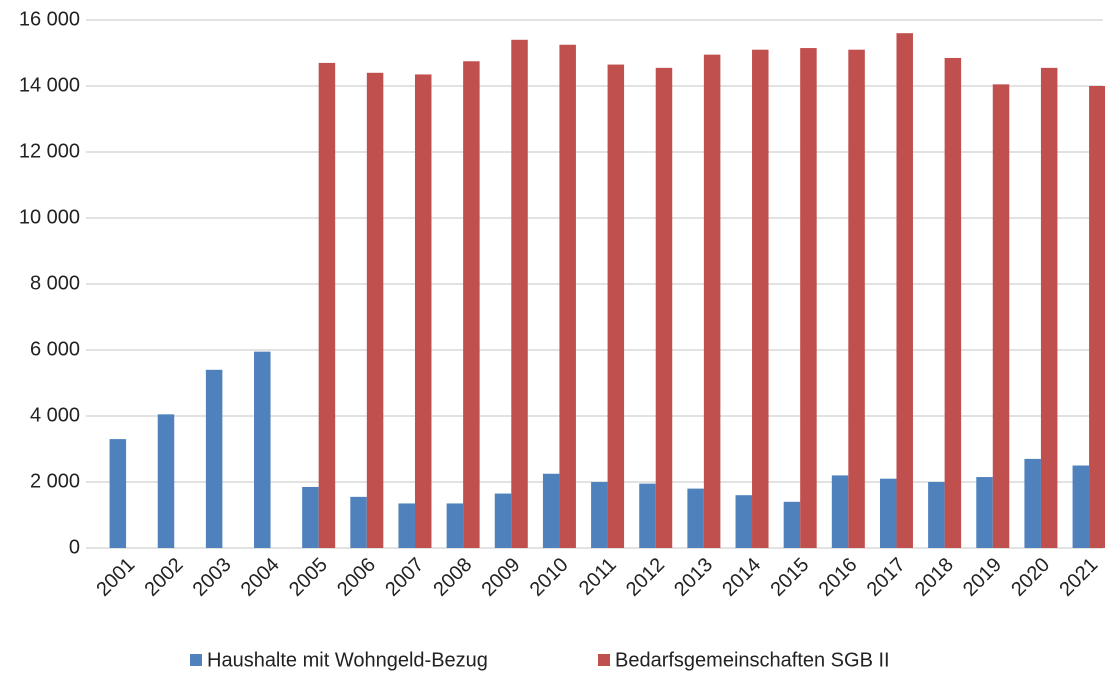 The width and height of the screenshot is (1105, 673). Describe the element at coordinates (404, 577) in the screenshot. I see `x-tick-label: 2007` at that location.